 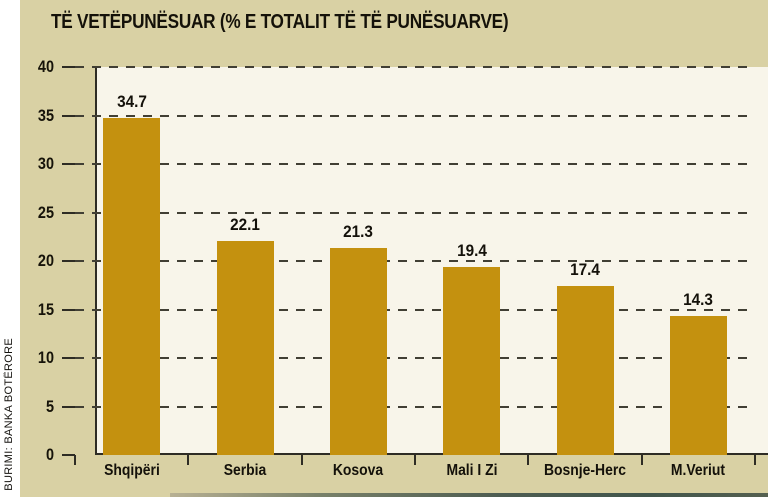 I want to click on bar-value-label: 14.3, so click(x=698, y=300).